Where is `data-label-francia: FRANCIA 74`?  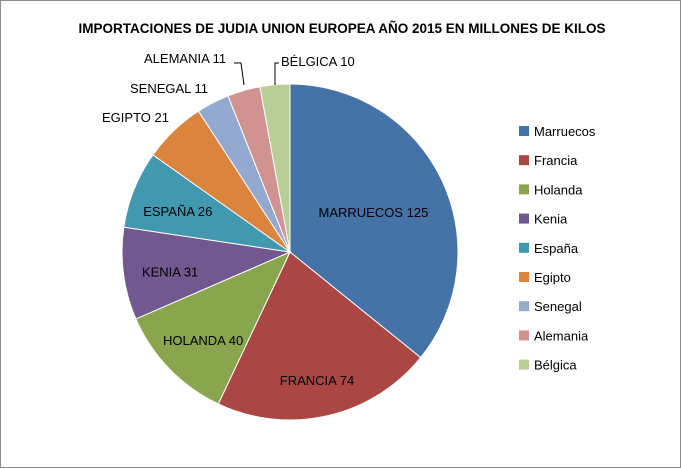
data-label-francia: FRANCIA 74 is located at coordinates (317, 380).